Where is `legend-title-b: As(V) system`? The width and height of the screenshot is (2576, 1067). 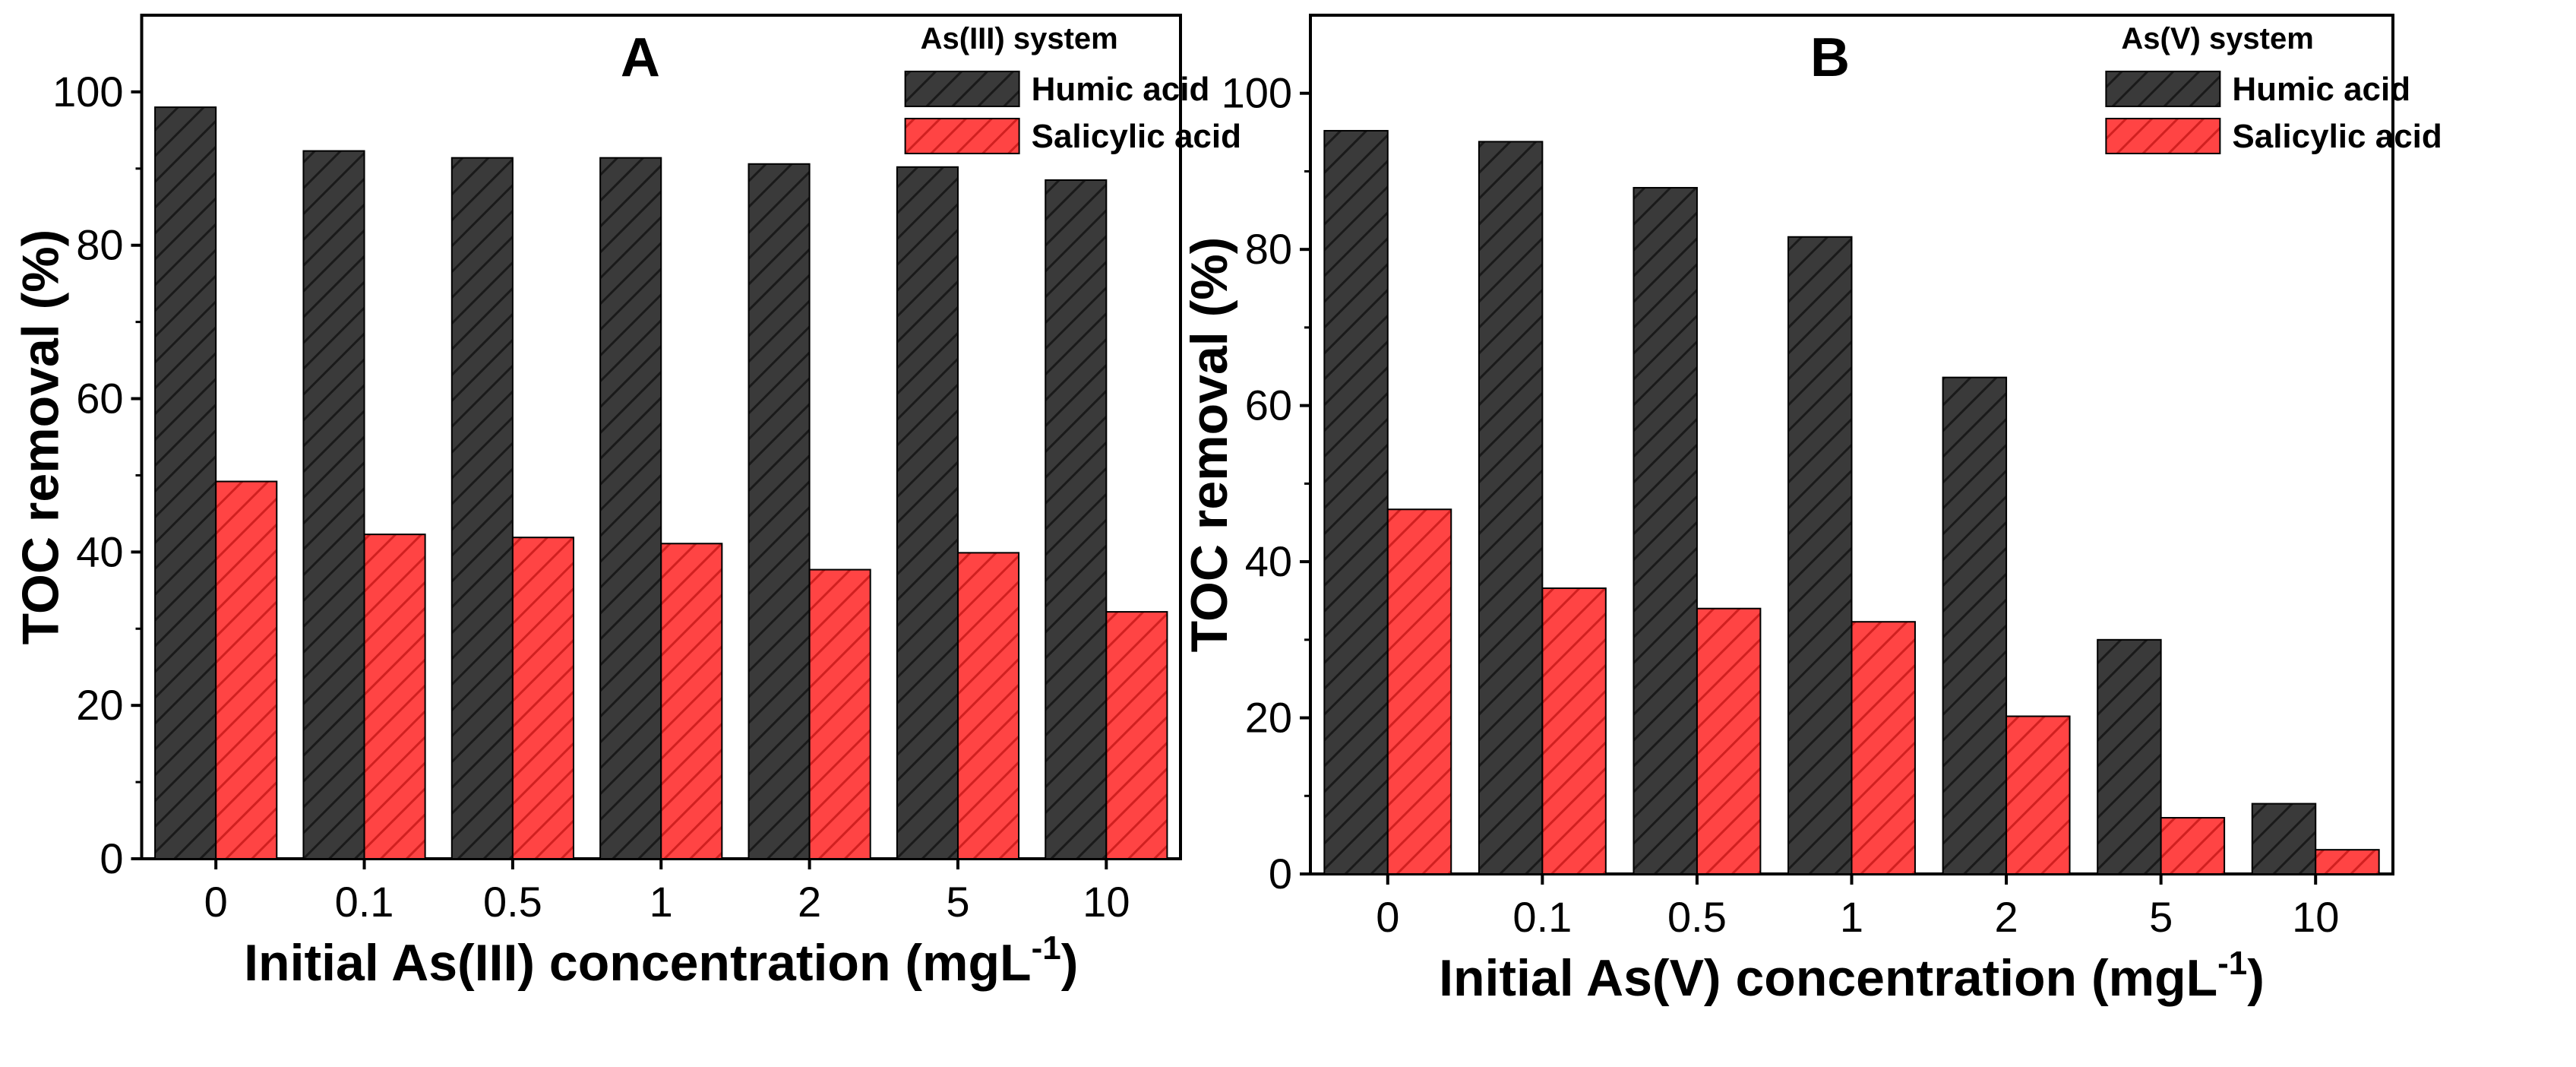 legend-title-b: As(V) system is located at coordinates (2217, 38).